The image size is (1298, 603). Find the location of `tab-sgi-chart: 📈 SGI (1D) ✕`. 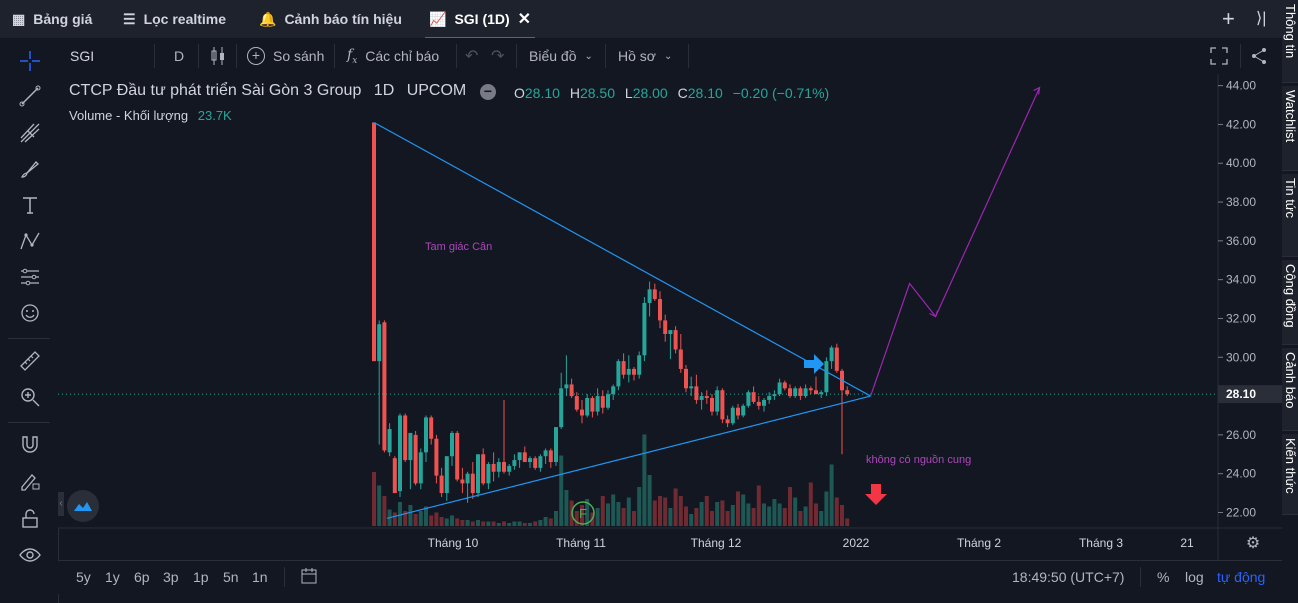

tab-sgi-chart: 📈 SGI (1D) ✕ is located at coordinates (480, 22).